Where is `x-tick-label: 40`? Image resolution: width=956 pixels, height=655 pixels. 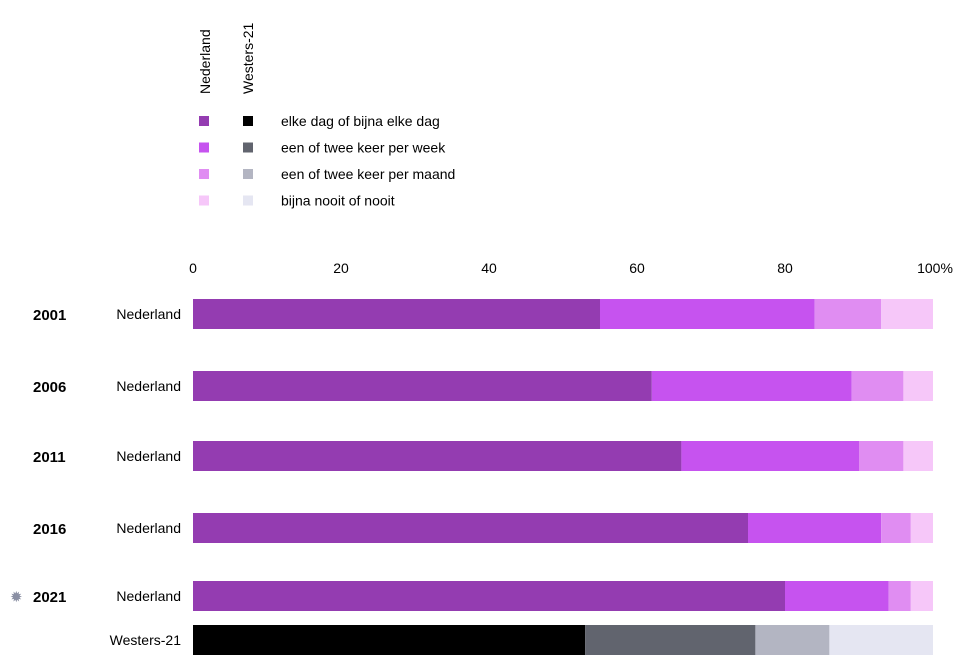
x-tick-label: 40 is located at coordinates (489, 268).